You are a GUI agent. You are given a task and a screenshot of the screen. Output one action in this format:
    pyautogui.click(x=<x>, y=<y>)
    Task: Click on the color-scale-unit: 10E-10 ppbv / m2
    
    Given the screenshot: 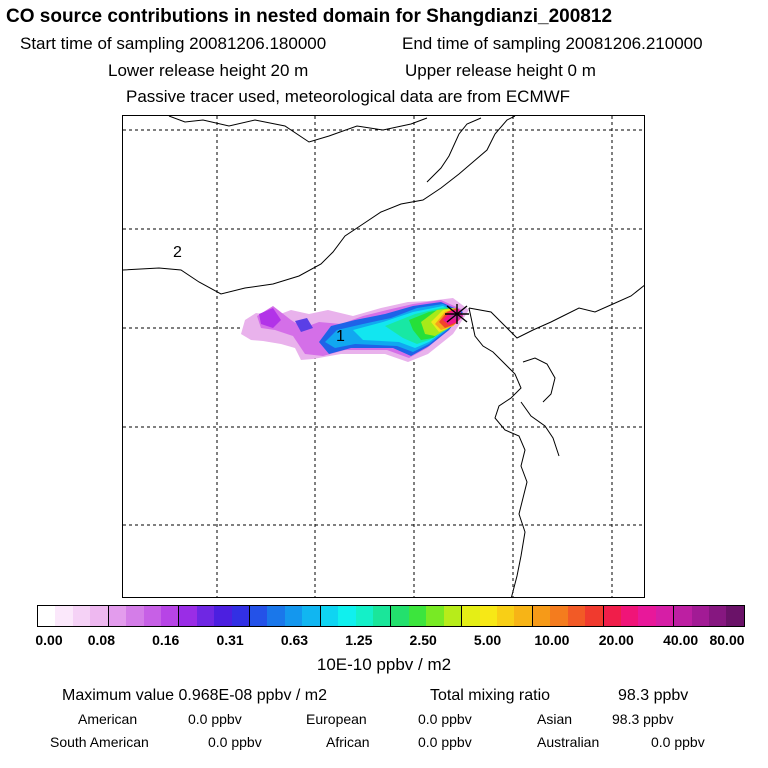 What is the action you would take?
    pyautogui.click(x=384, y=664)
    